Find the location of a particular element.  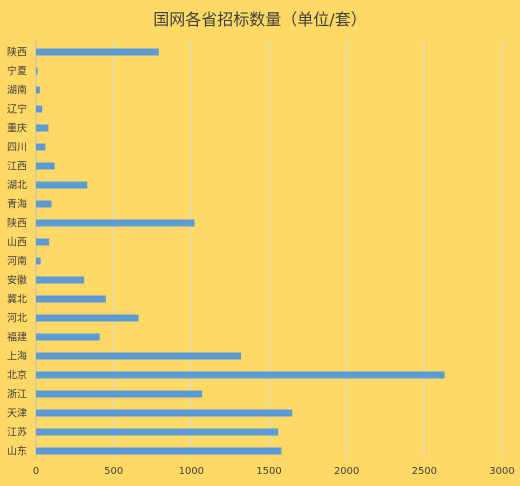

category-label: 河北 is located at coordinates (17, 319).